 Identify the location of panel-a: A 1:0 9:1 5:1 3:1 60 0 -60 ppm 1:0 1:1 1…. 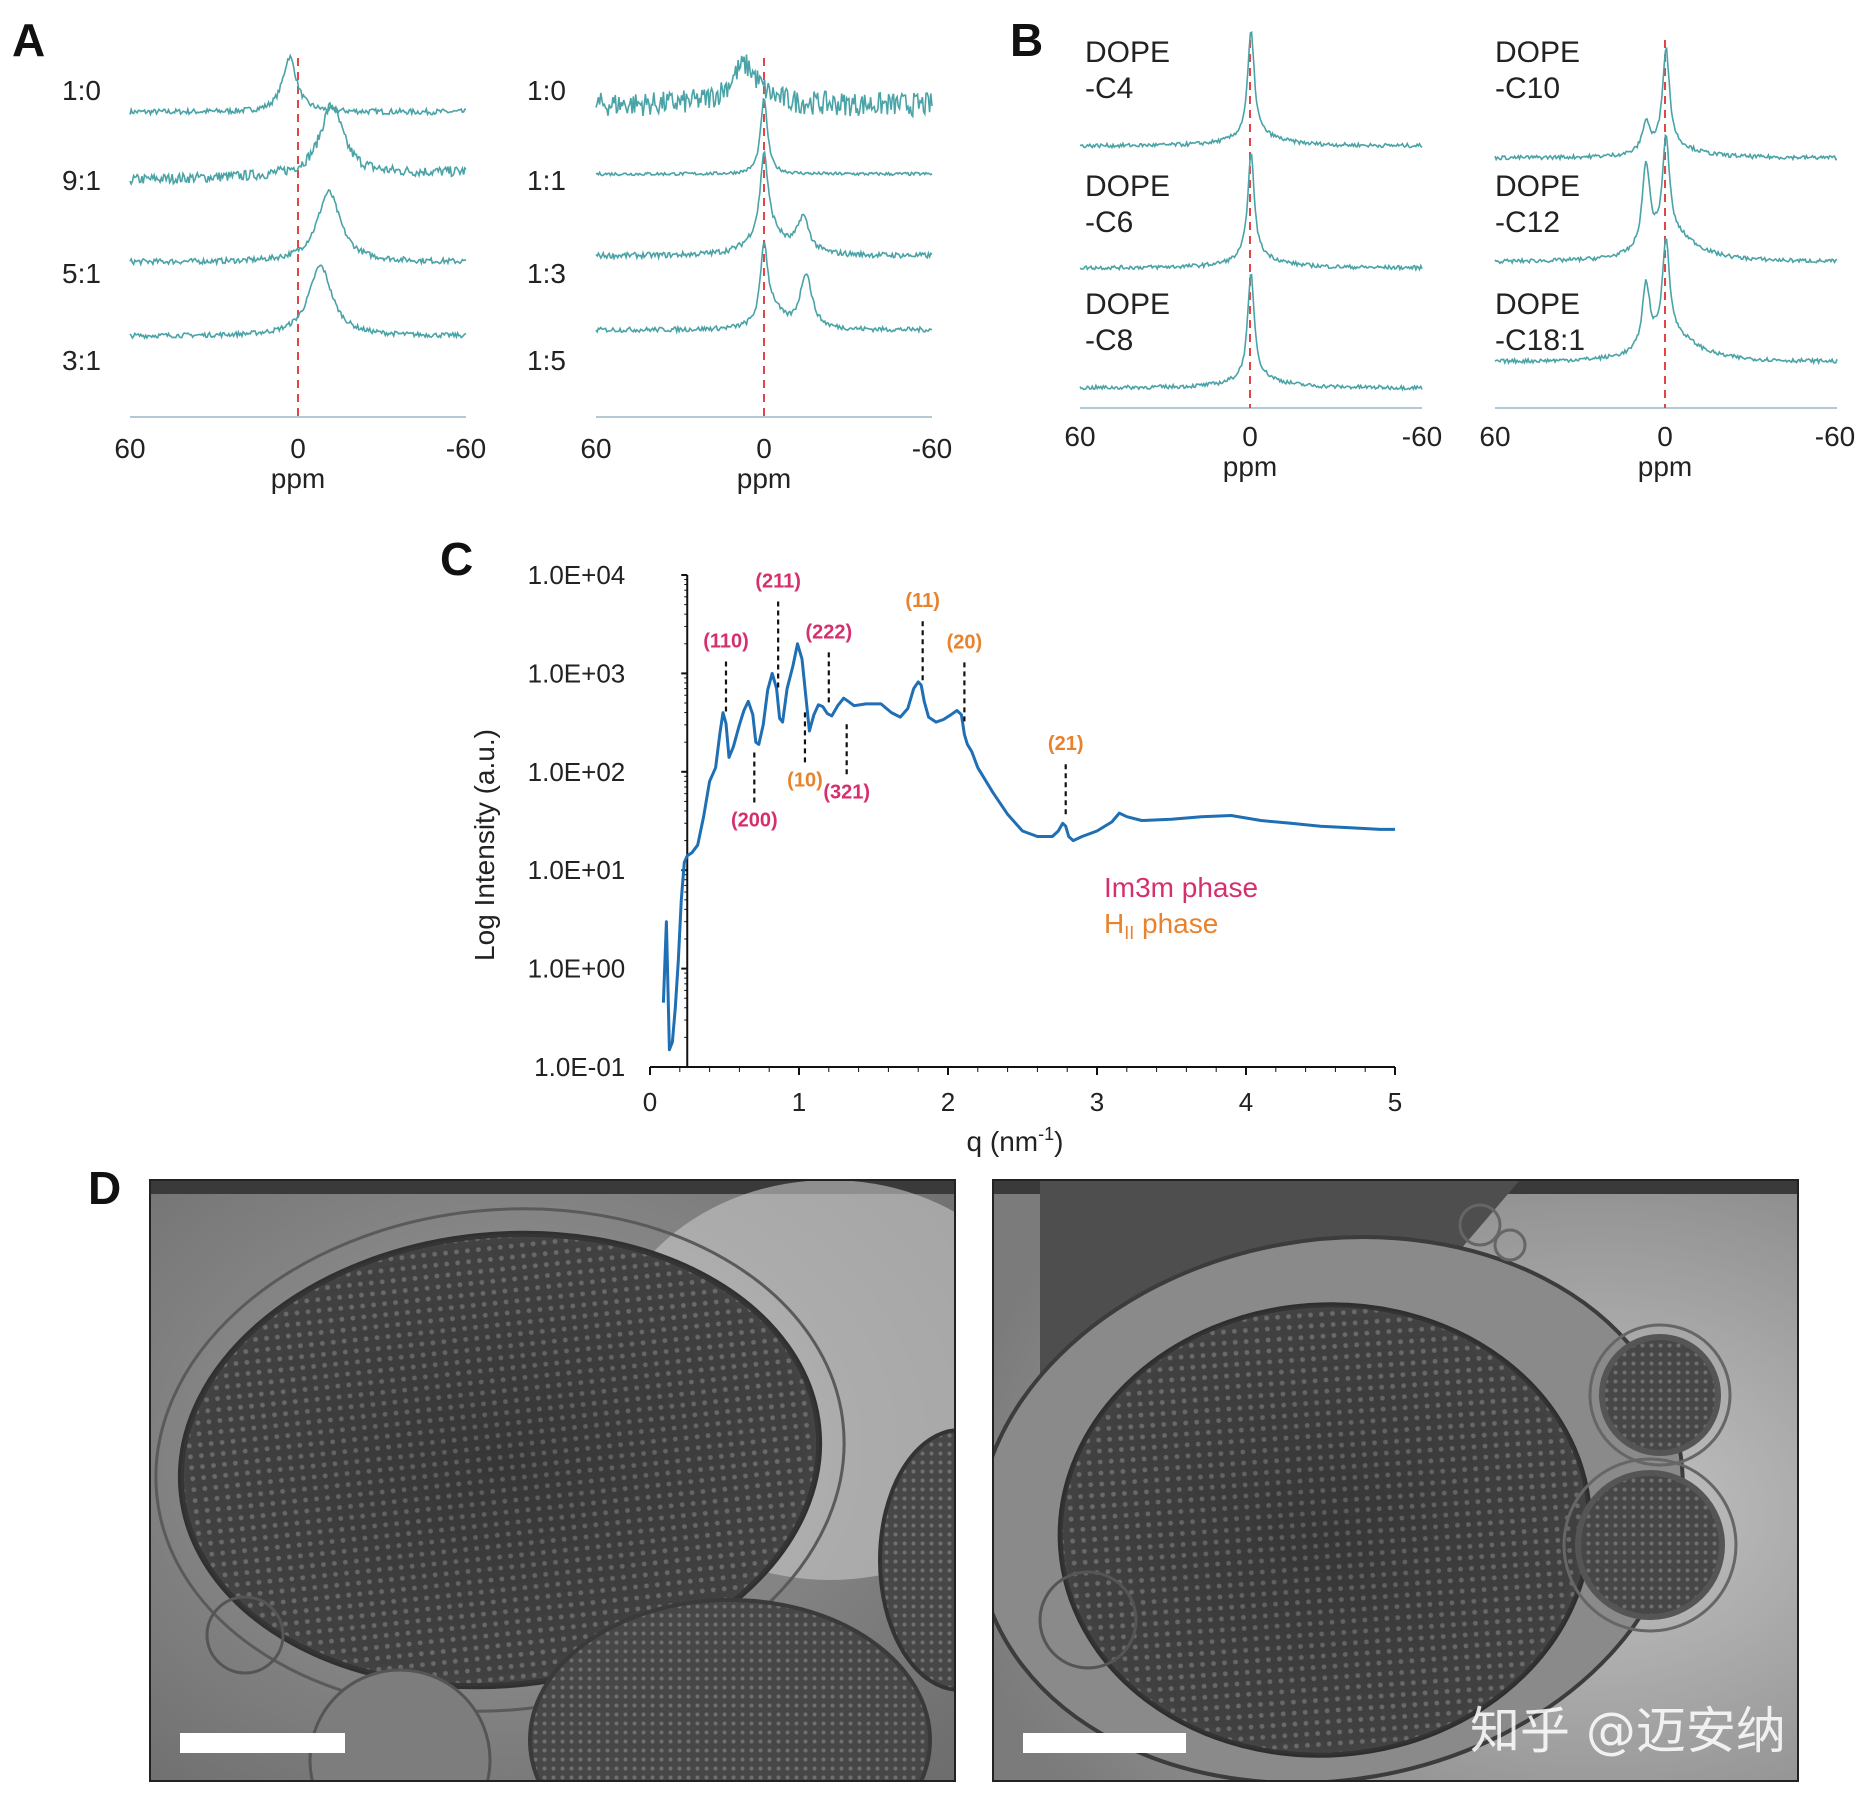
(482, 254).